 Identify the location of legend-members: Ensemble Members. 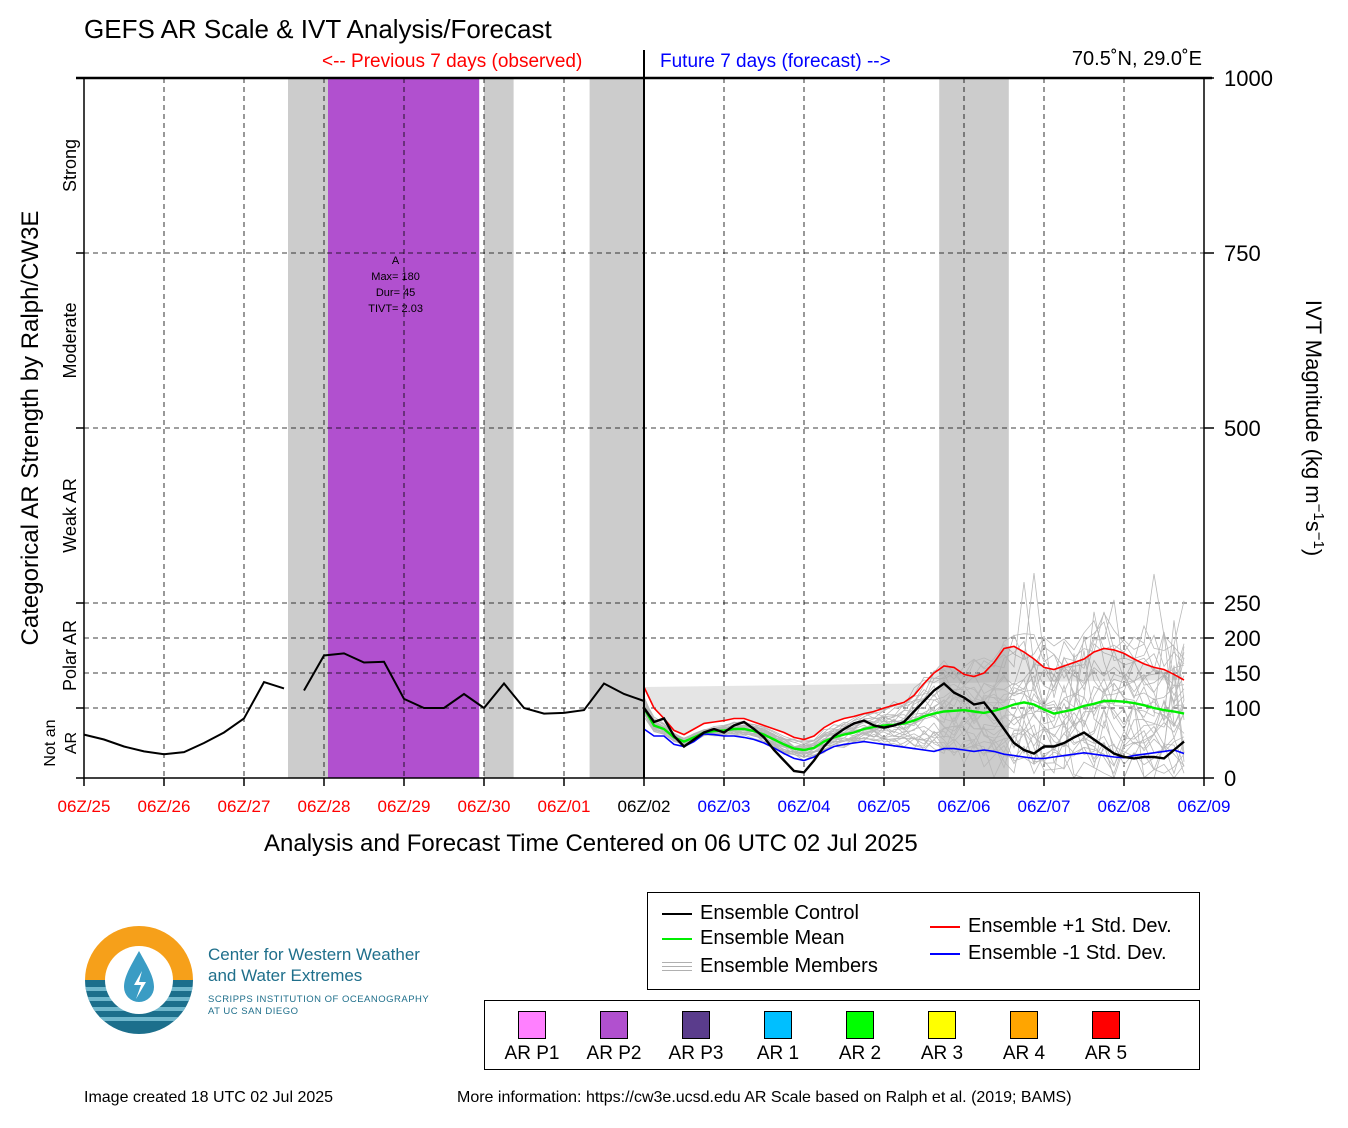
(770, 966).